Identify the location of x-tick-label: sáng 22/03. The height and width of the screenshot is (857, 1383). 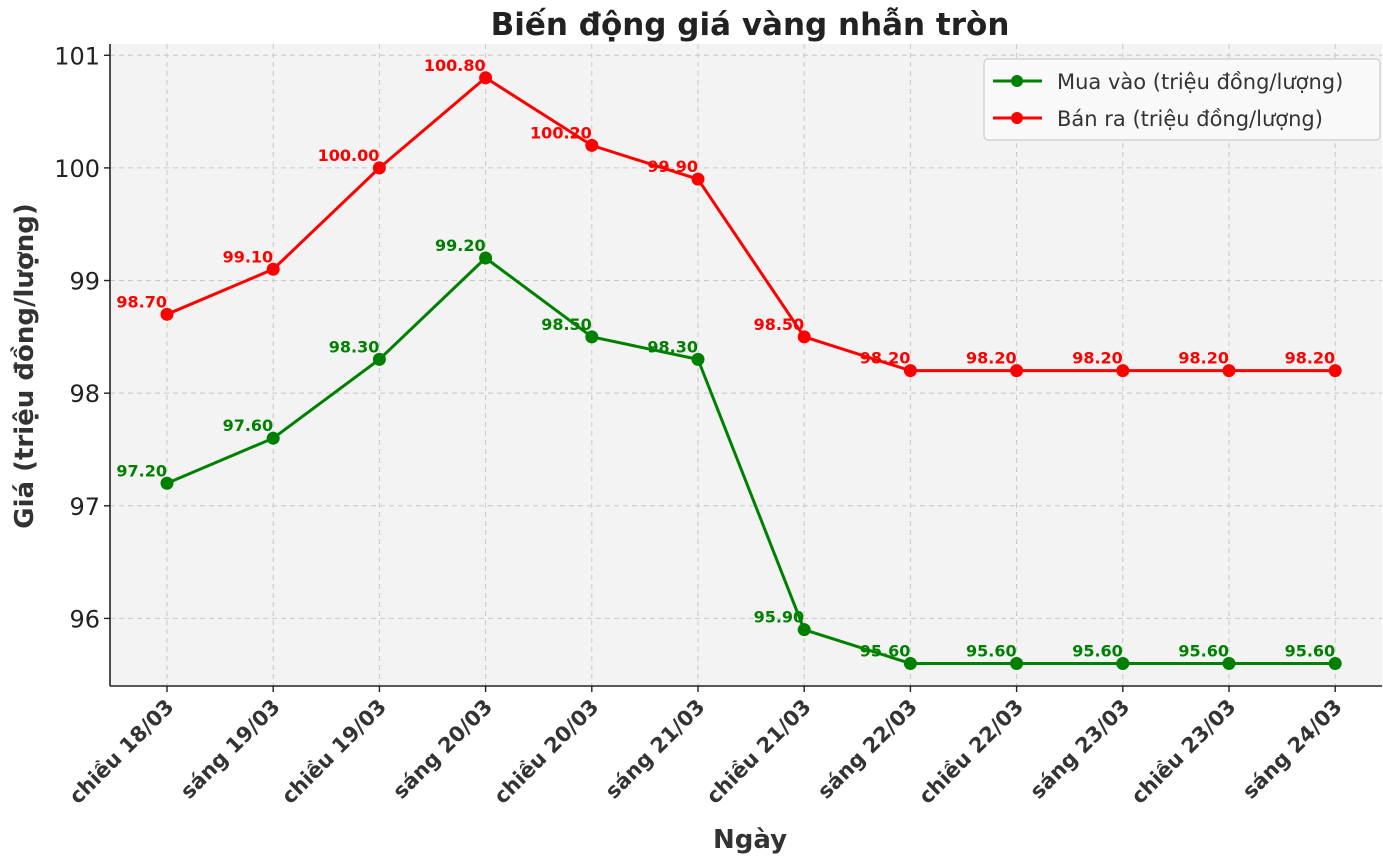
(867, 749).